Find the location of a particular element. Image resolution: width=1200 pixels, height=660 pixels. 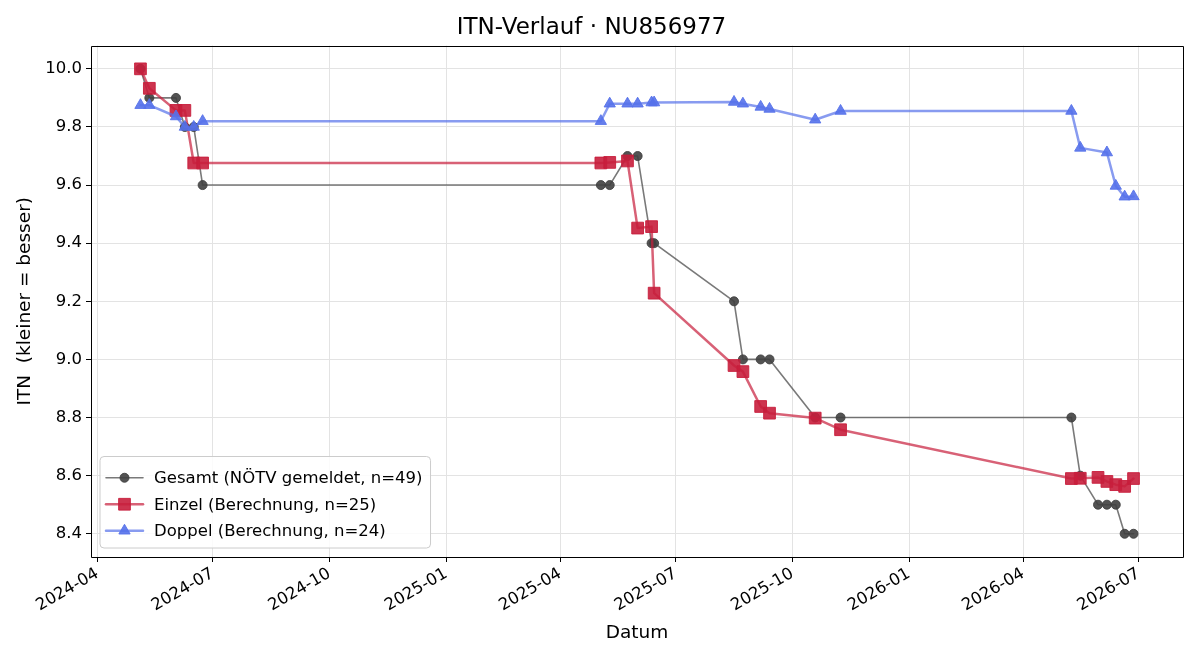

y-tick-label: 8.6 is located at coordinates (68, 474).